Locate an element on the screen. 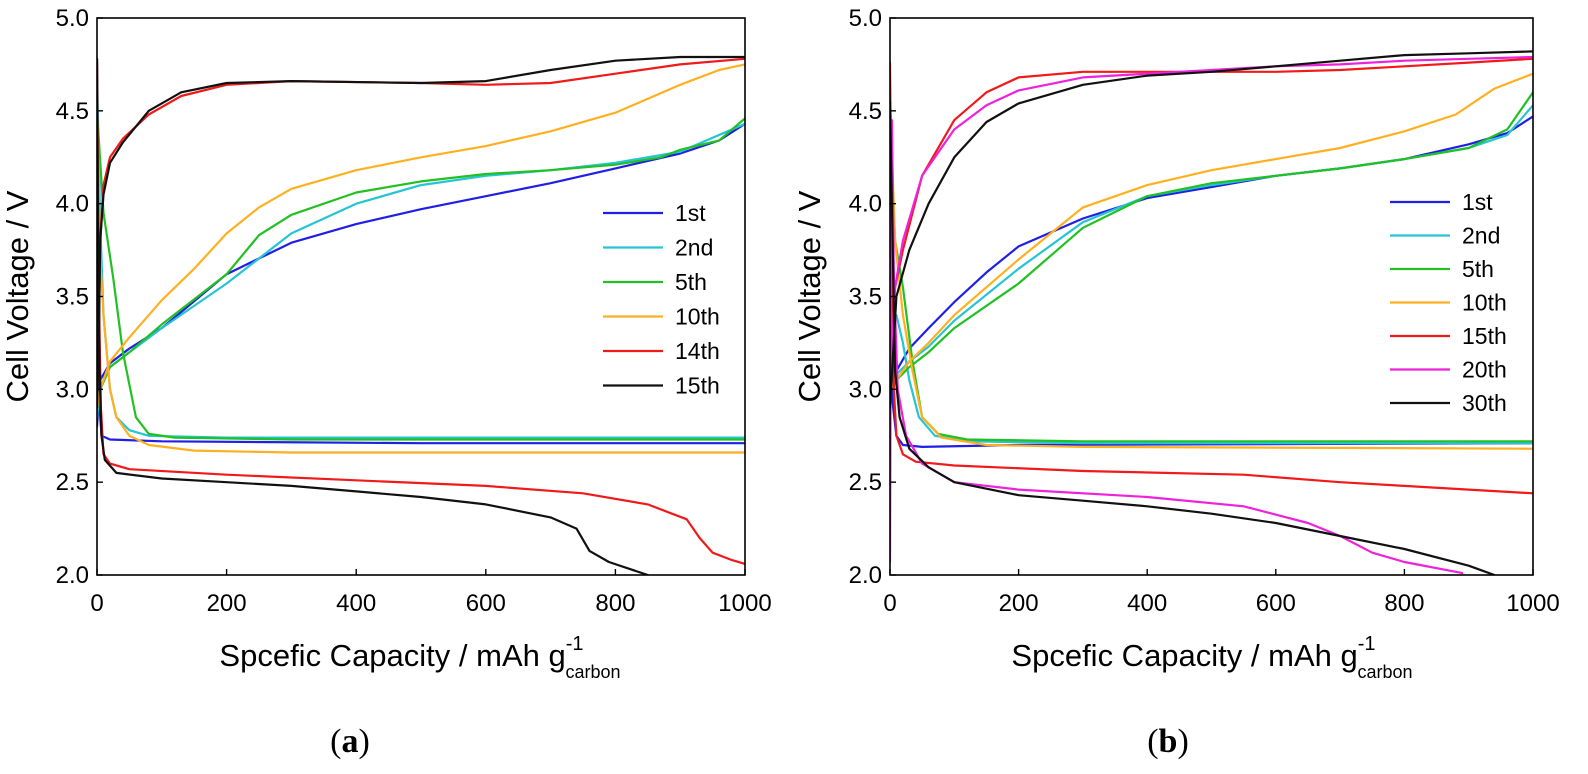  legend-label-30th: 30th is located at coordinates (1484, 403).